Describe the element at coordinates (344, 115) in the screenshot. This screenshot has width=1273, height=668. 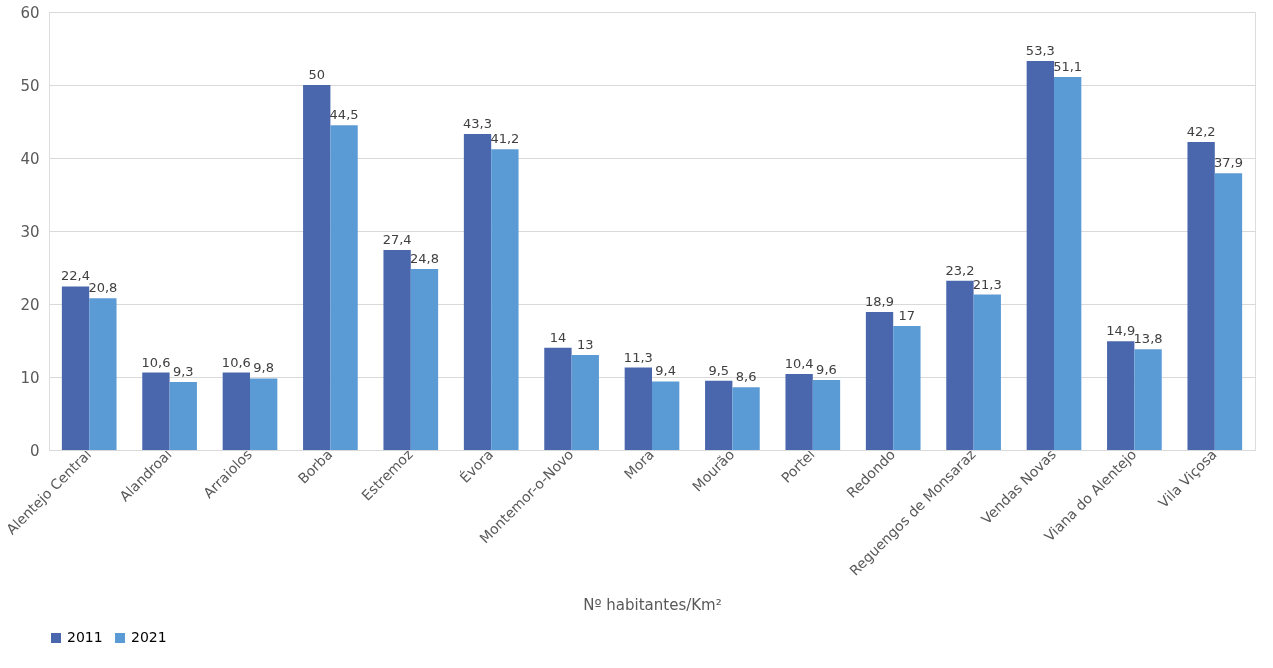
I see `data-label: 44,5` at that location.